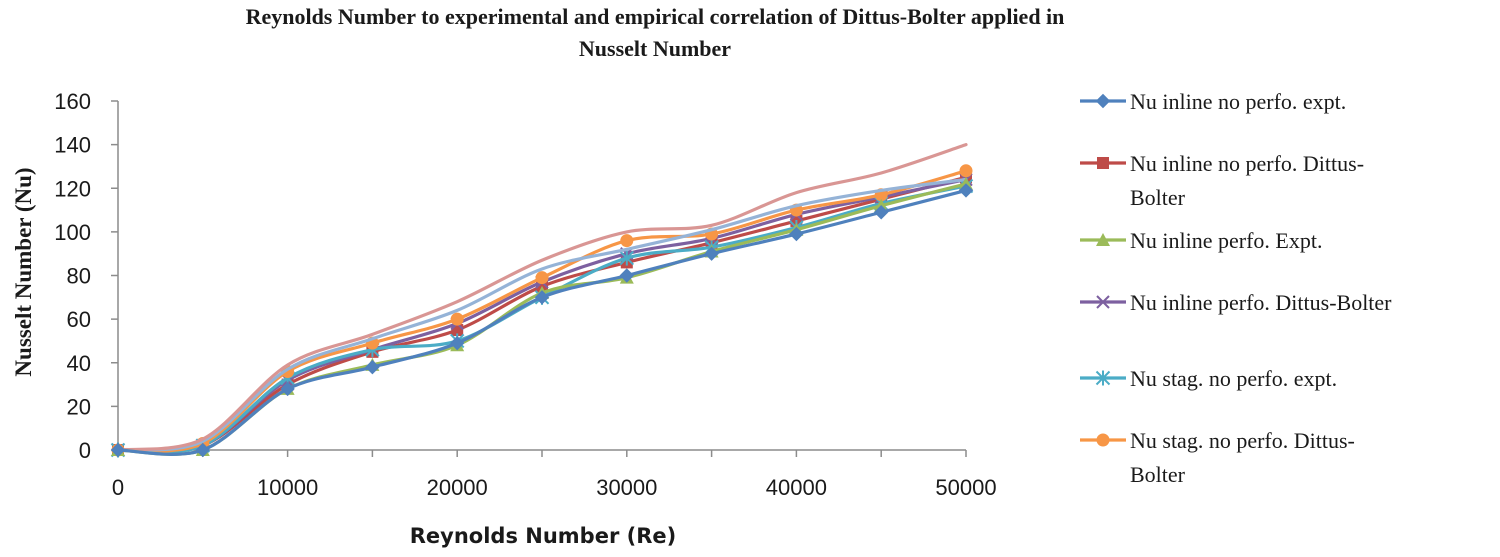 This screenshot has height=557, width=1500. What do you see at coordinates (72, 101) in the screenshot?
I see `y-tick-label: 160` at bounding box center [72, 101].